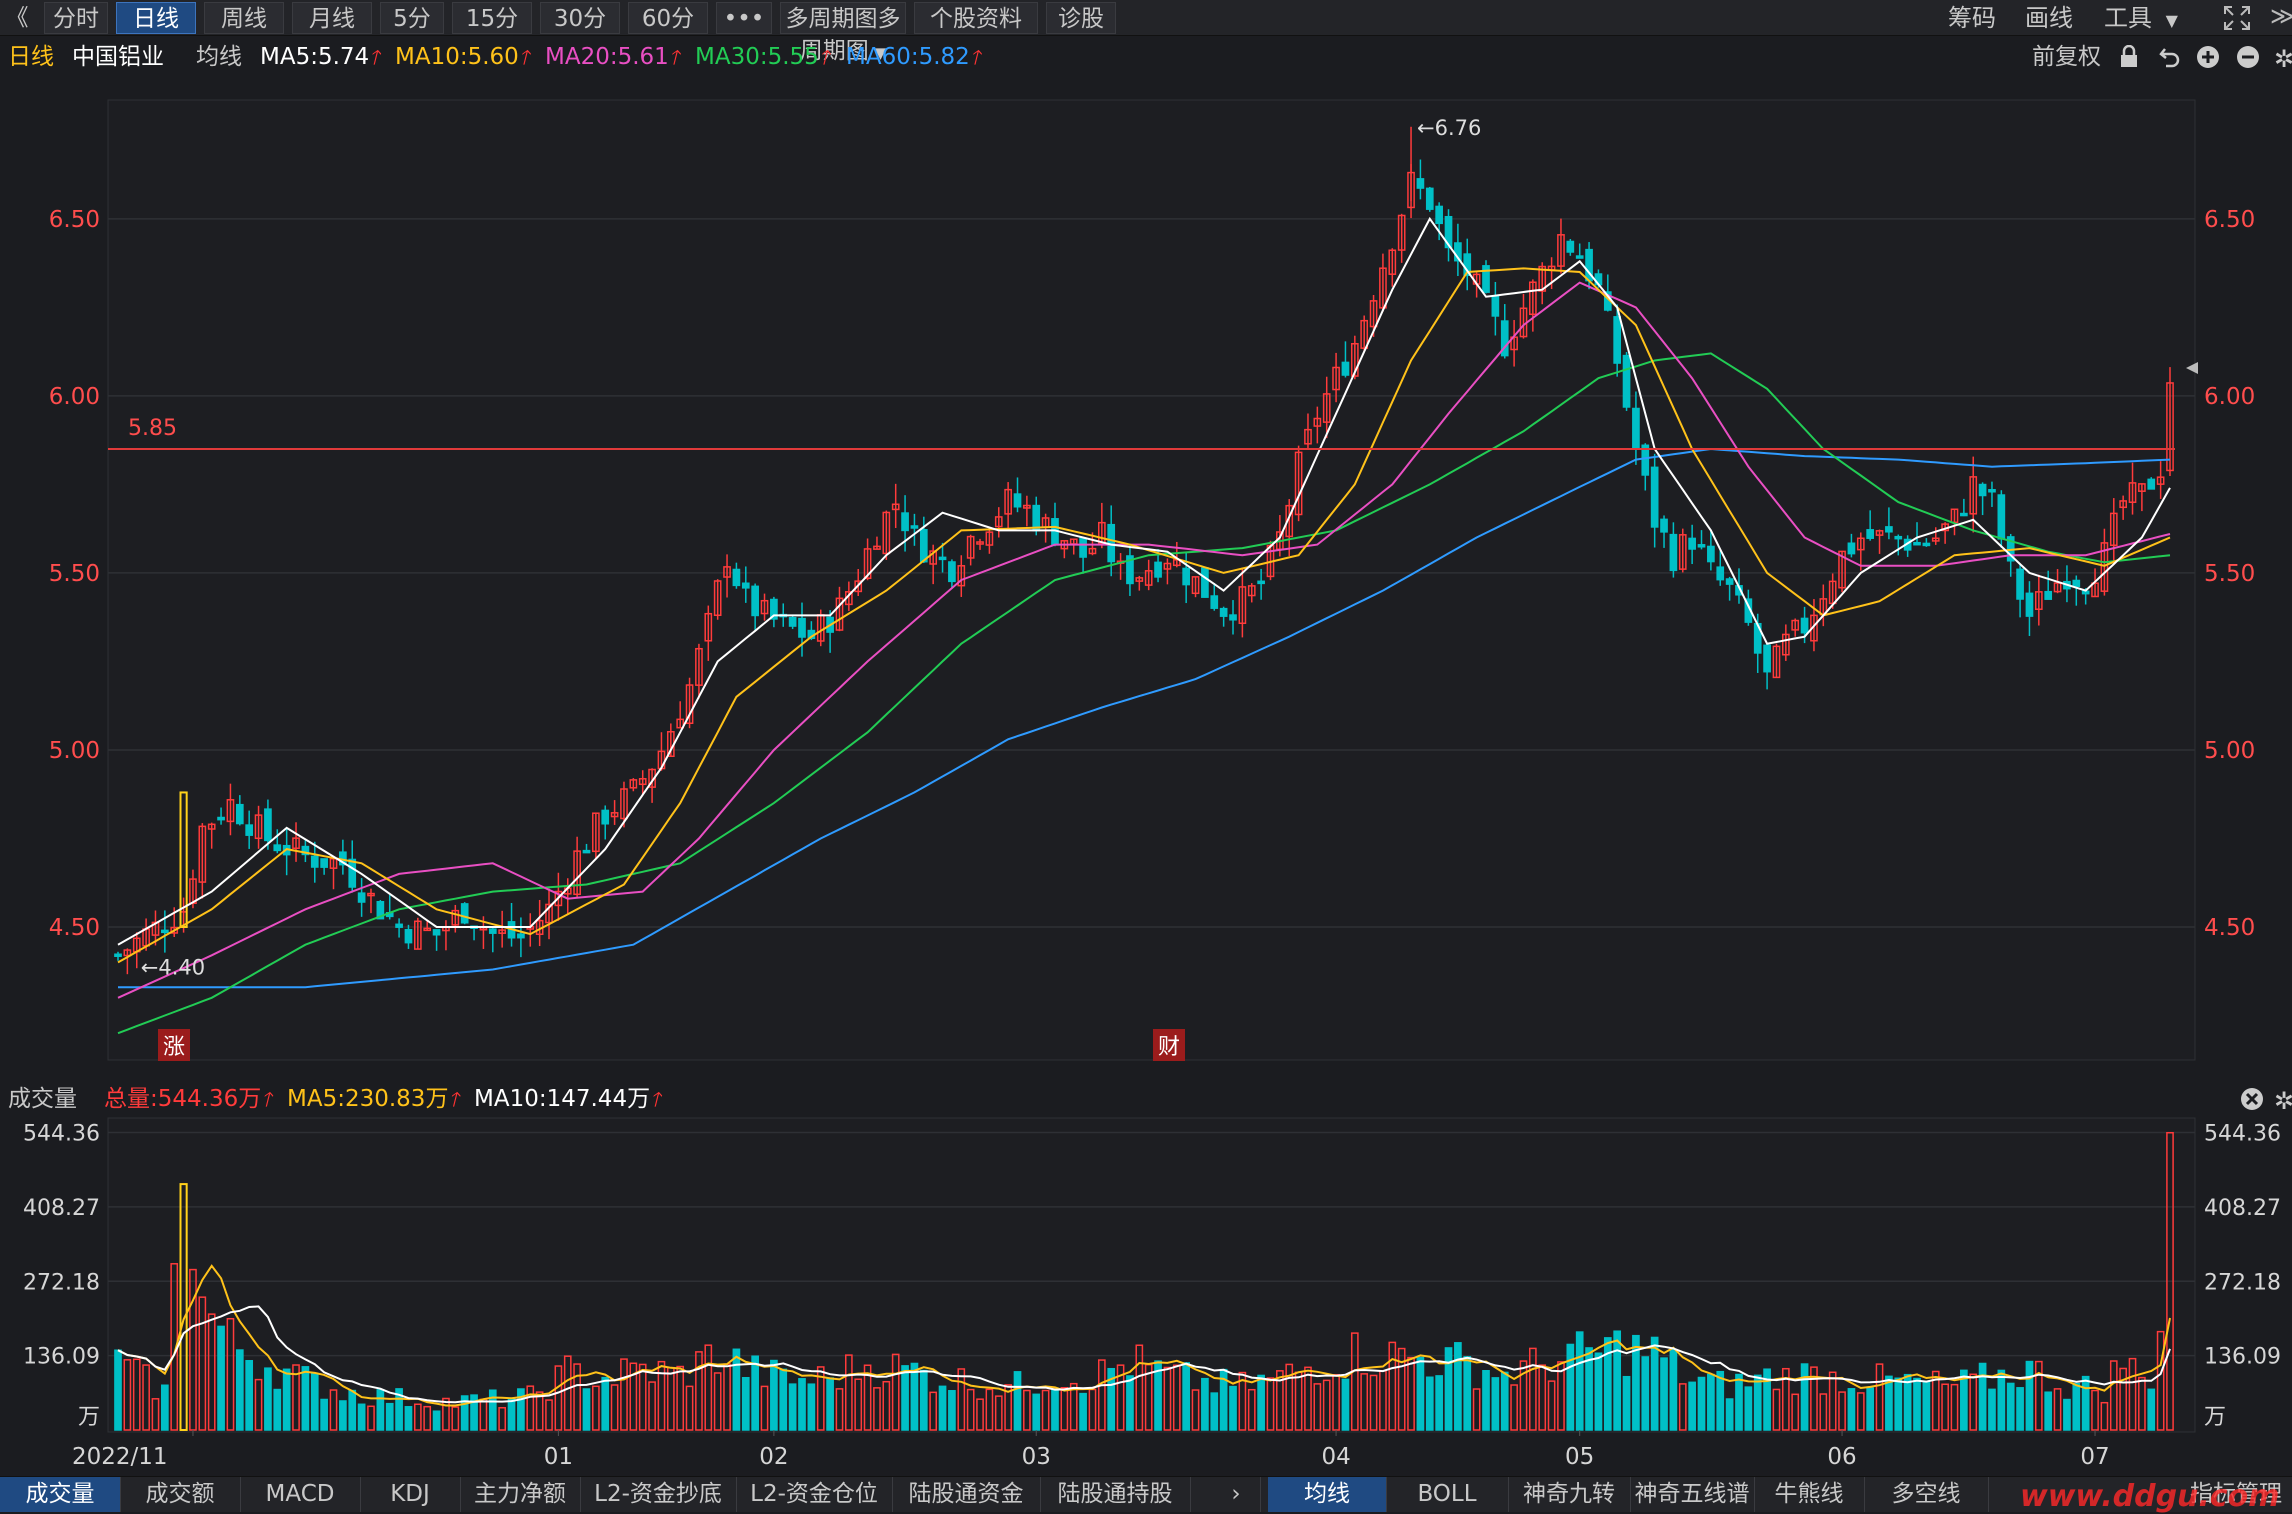  What do you see at coordinates (744, 18) in the screenshot?
I see `period-tab-8: •••` at bounding box center [744, 18].